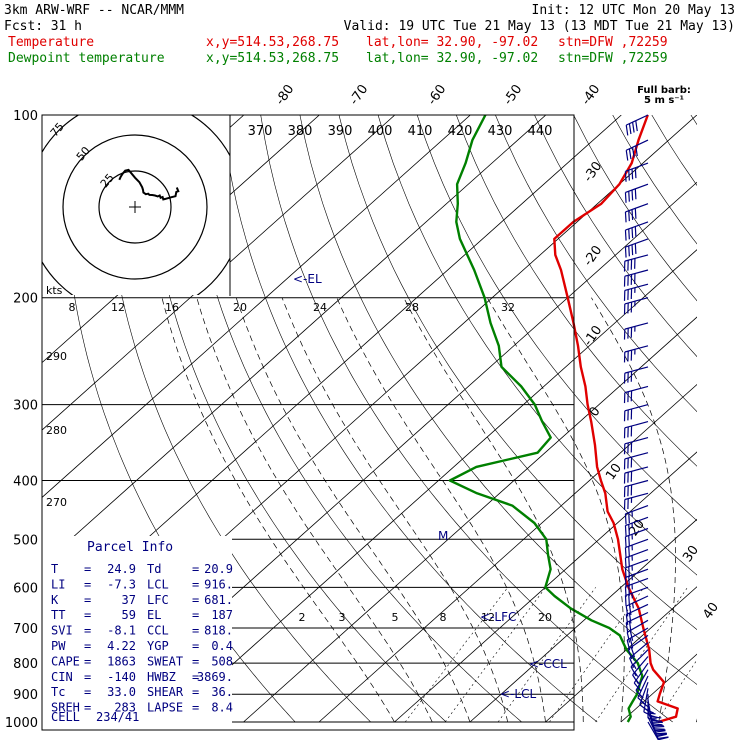  Describe the element at coordinates (165, 708) in the screenshot. I see `parcel-key-LAPSE: LAPSE` at that location.